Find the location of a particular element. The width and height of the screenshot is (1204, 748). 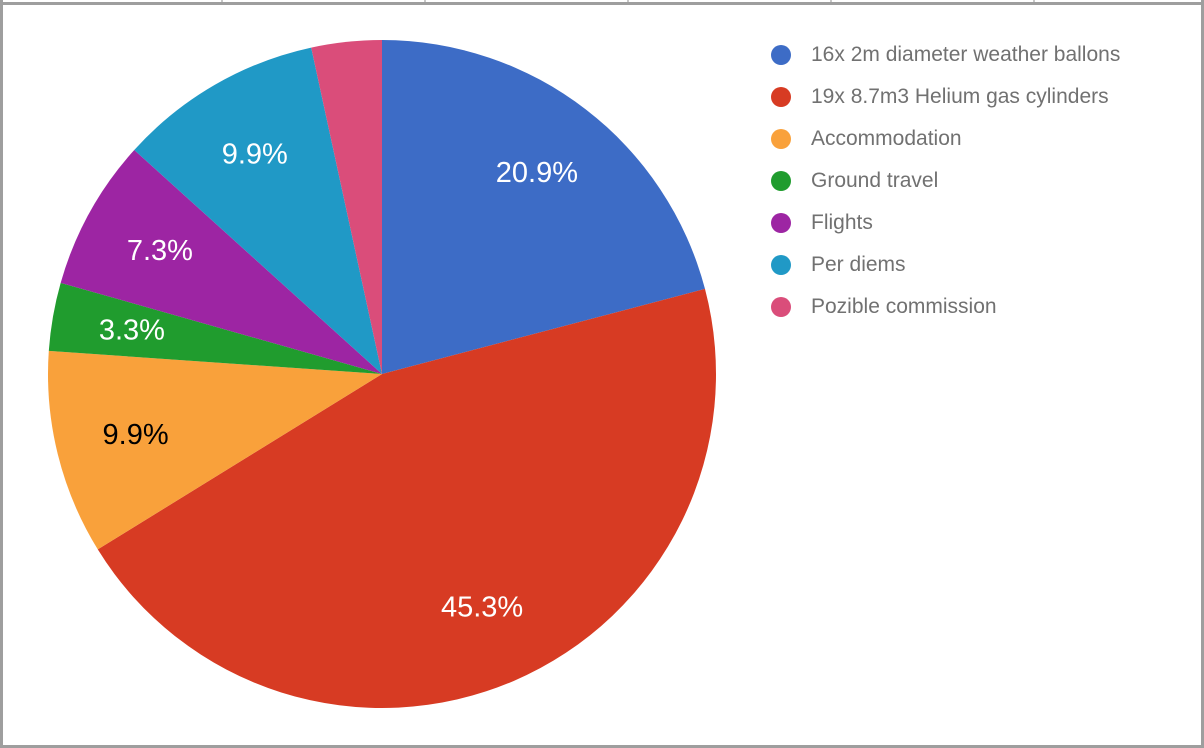

legend-item-6: Per diems is located at coordinates (945, 264).